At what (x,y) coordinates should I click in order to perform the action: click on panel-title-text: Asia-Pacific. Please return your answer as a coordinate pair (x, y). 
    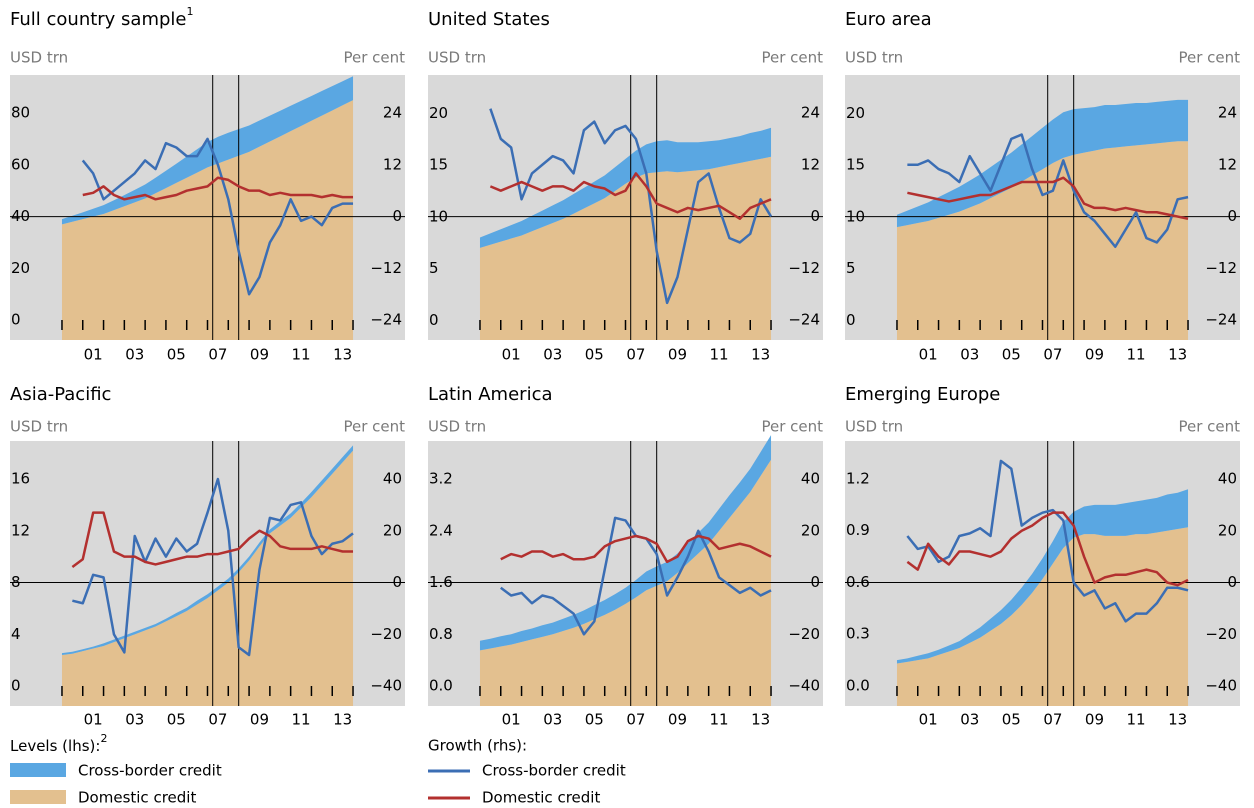
    Looking at the image, I should click on (60, 394).